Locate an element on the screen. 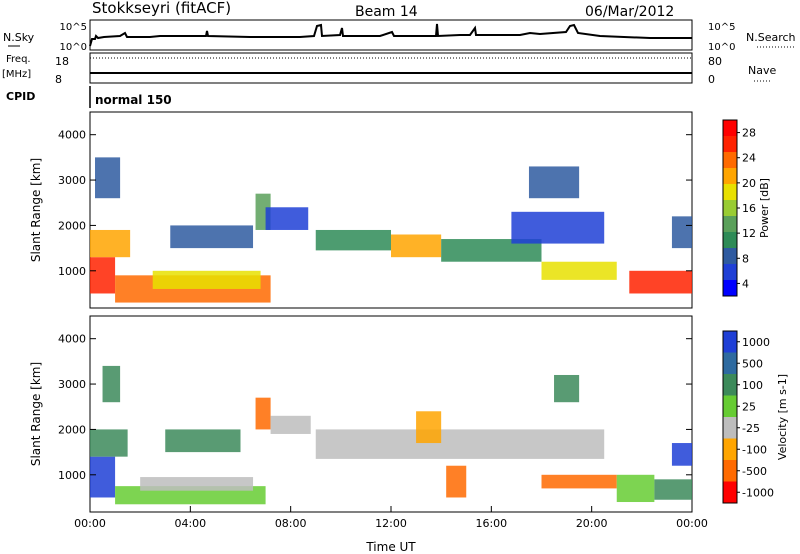 The width and height of the screenshot is (800, 554). colorbar-tick-label: 25 is located at coordinates (749, 406).